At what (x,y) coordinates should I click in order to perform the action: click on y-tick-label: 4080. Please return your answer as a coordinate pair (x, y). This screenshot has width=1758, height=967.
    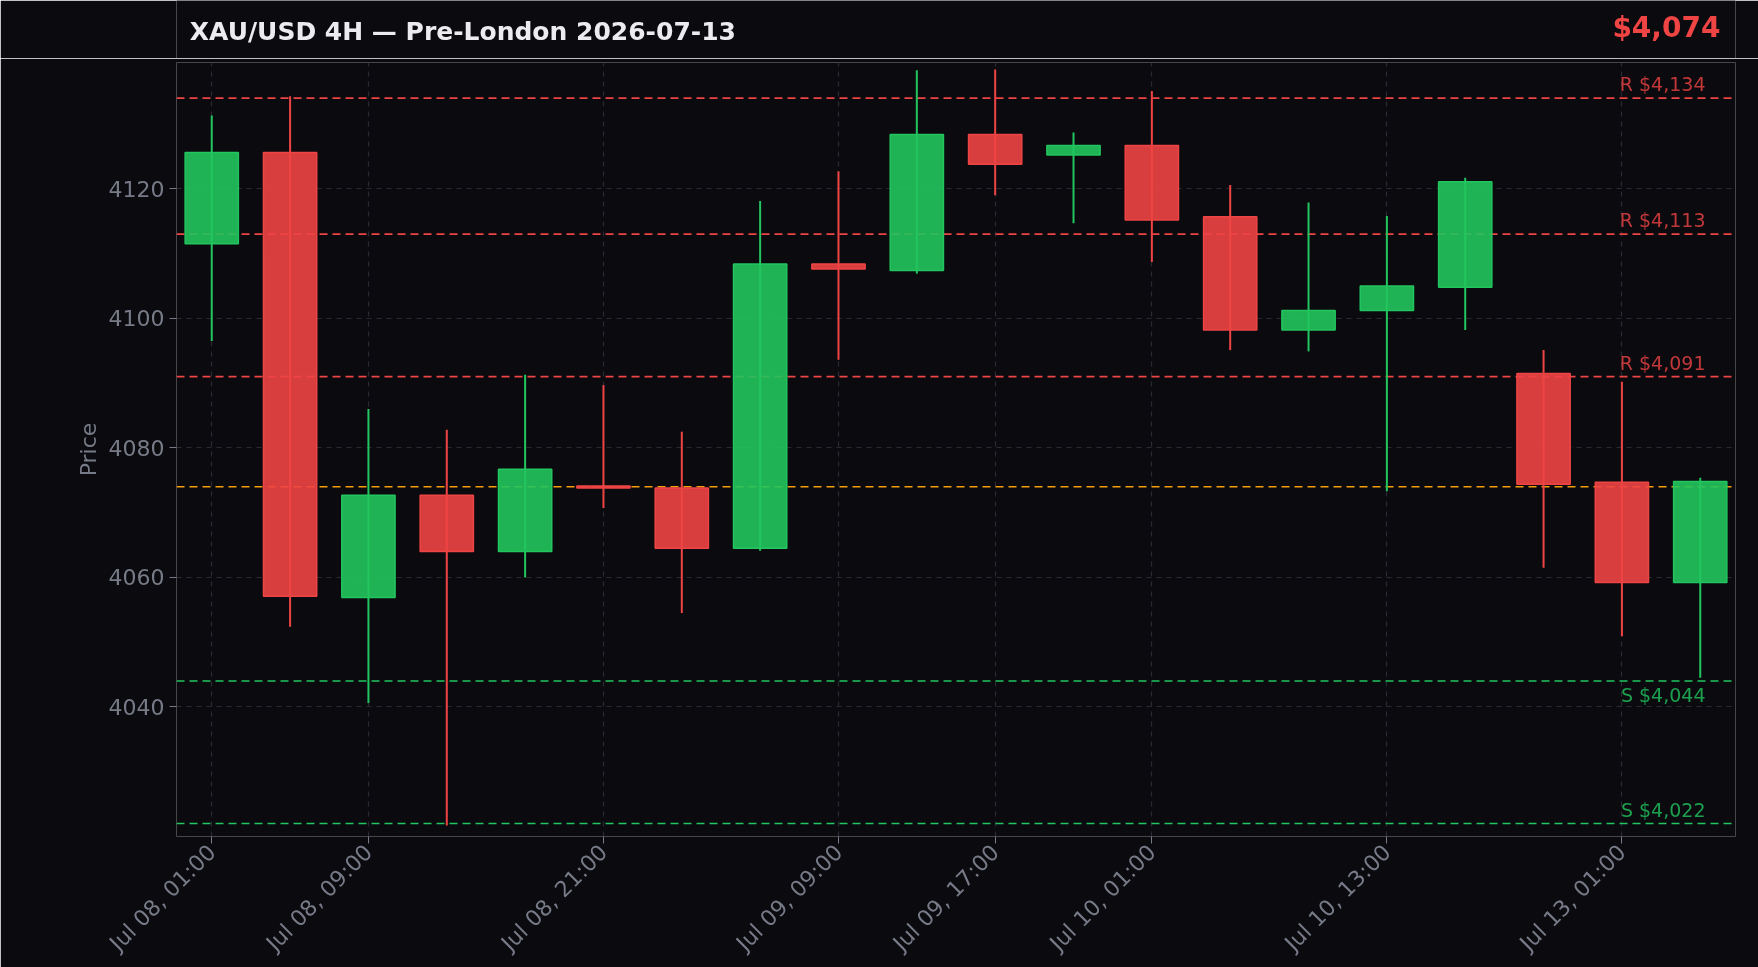
    Looking at the image, I should click on (136, 448).